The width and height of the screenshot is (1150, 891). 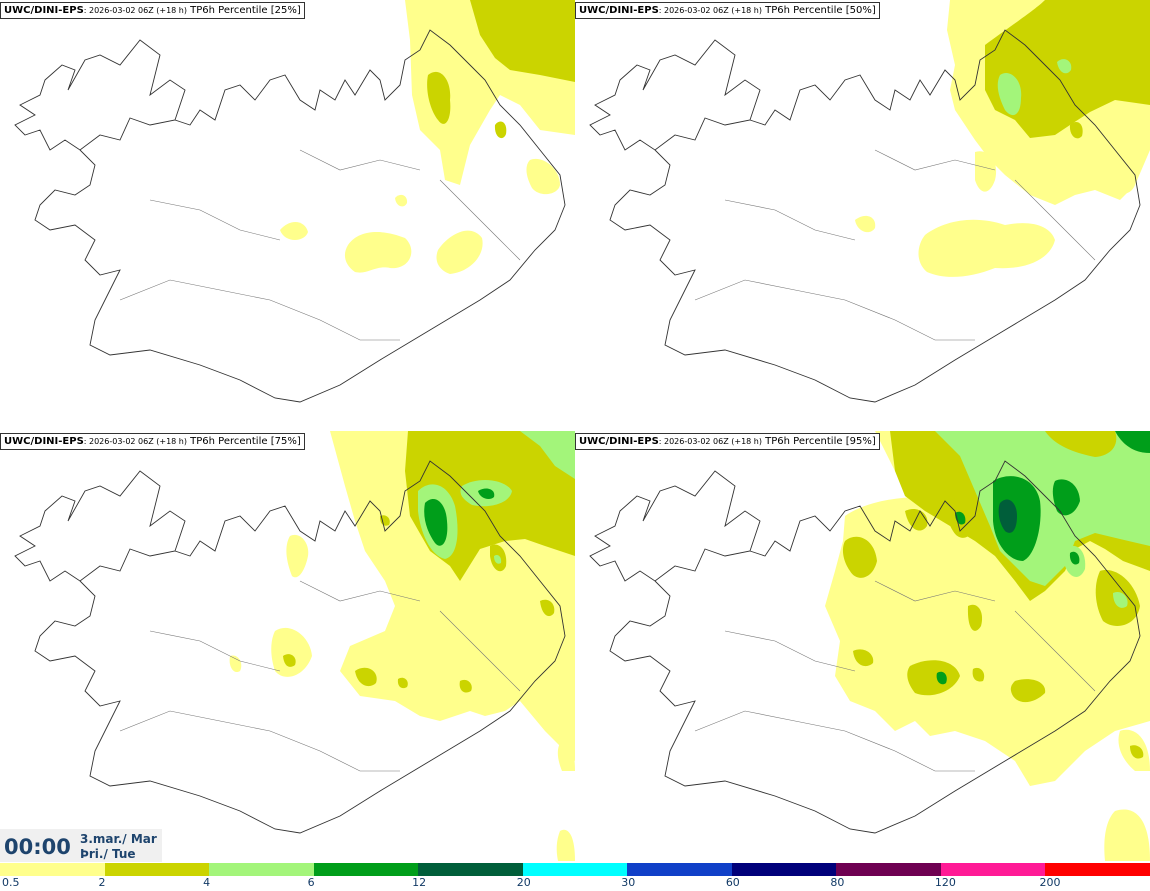 I want to click on colorbar-tick-label: 120, so click(x=945, y=882).